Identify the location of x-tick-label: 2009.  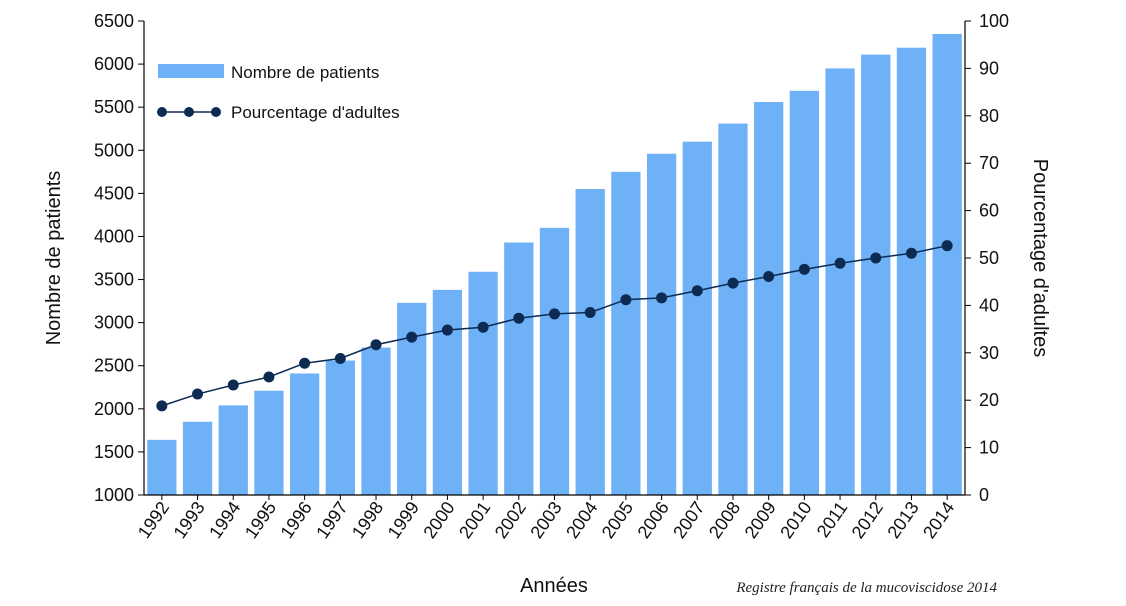
(760, 520).